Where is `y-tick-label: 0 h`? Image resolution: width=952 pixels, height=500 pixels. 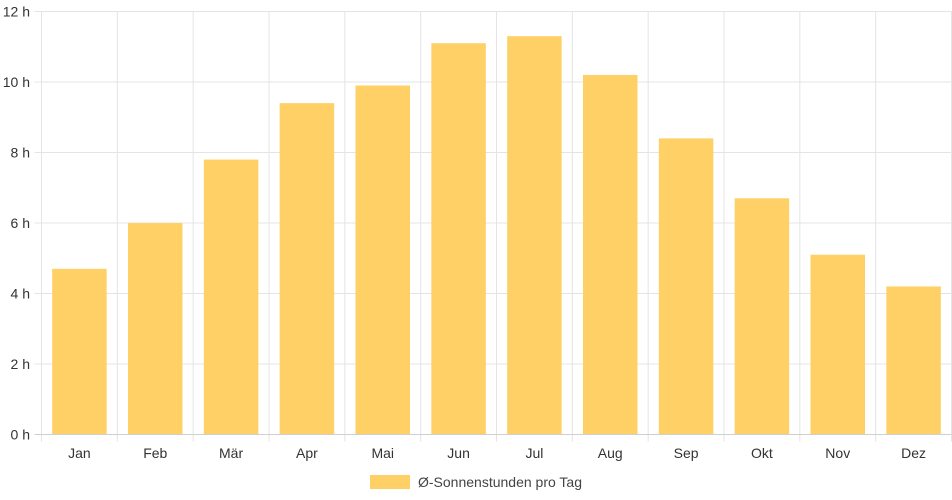
y-tick-label: 0 h is located at coordinates (20, 435).